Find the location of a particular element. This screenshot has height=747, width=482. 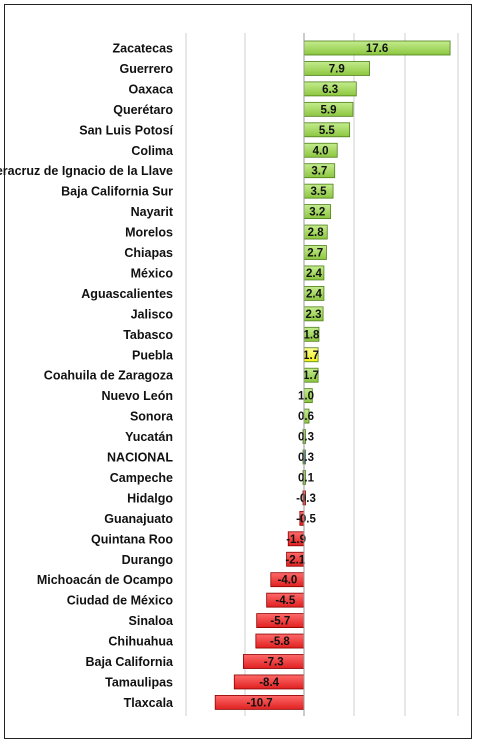

value-label: -10.7 is located at coordinates (259, 703).